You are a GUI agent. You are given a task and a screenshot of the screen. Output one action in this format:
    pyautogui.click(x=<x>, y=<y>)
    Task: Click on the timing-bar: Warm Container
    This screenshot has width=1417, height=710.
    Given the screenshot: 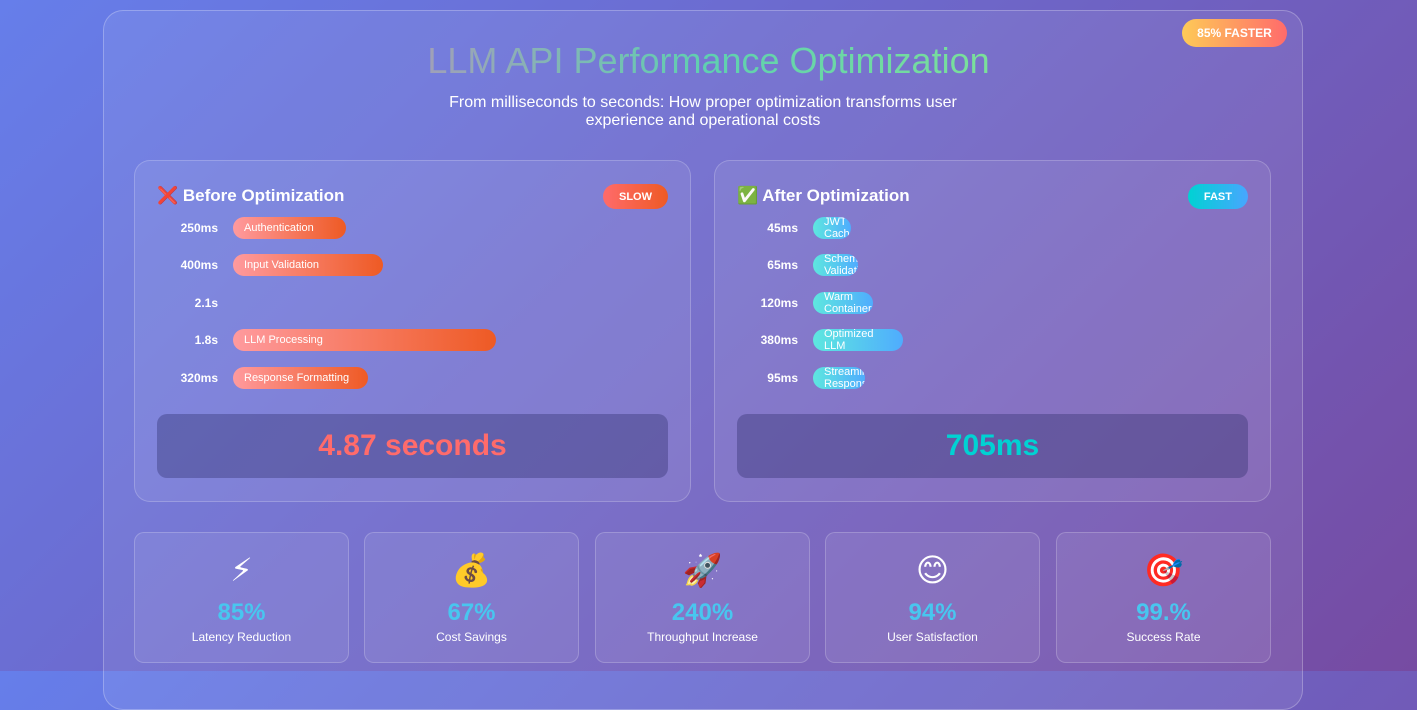 What is the action you would take?
    pyautogui.click(x=843, y=303)
    